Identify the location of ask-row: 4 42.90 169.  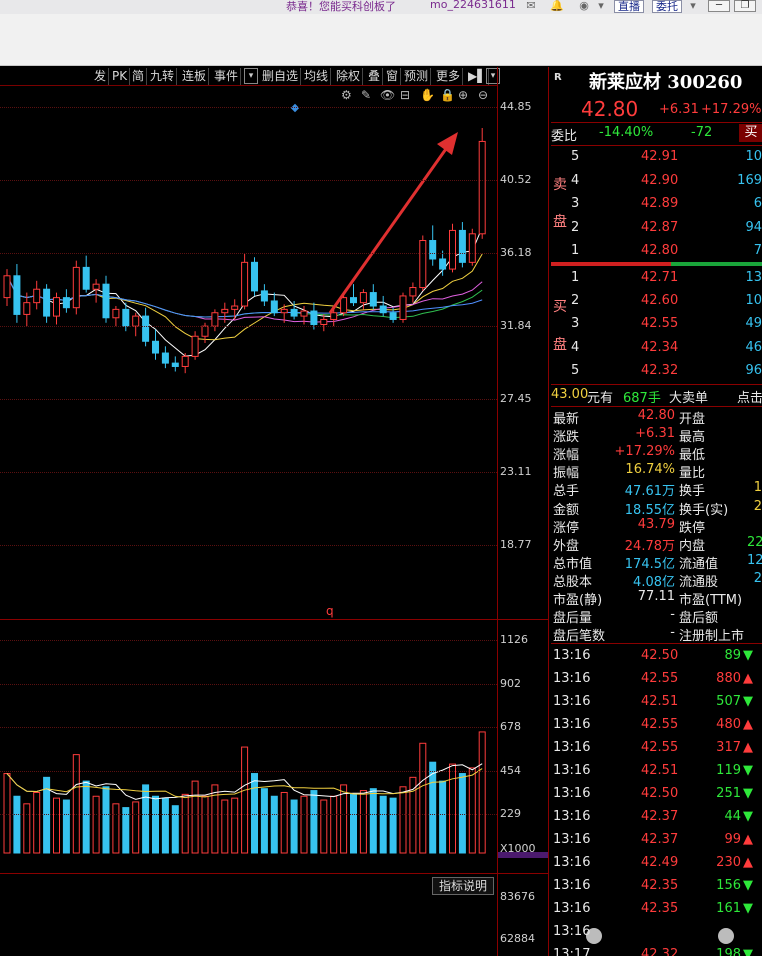
(656, 182).